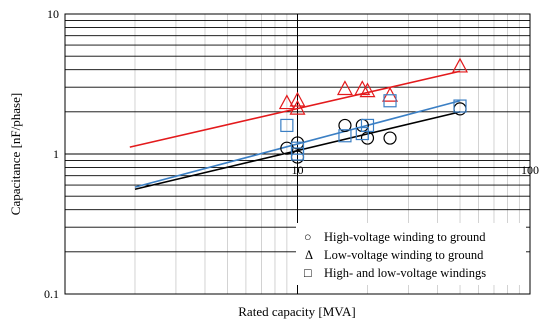 This screenshot has width=544, height=323. What do you see at coordinates (530, 170) in the screenshot?
I see `x-tick-label: 100` at bounding box center [530, 170].